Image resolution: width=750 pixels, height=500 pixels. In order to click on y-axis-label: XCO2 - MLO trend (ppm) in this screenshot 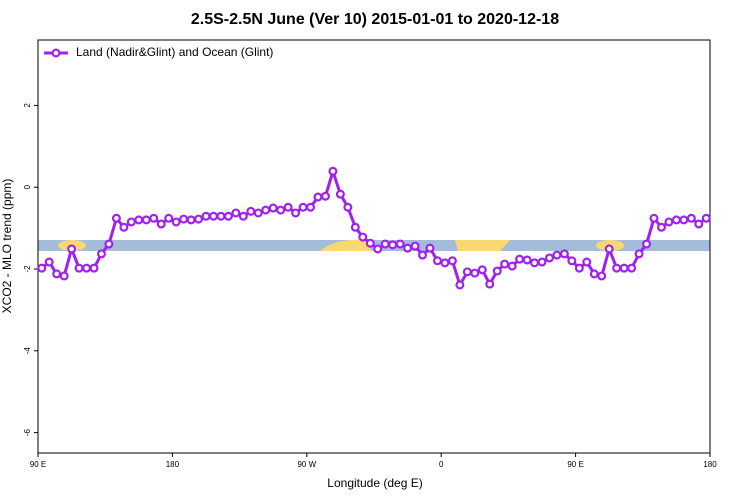, I will do `click(7, 246)`.